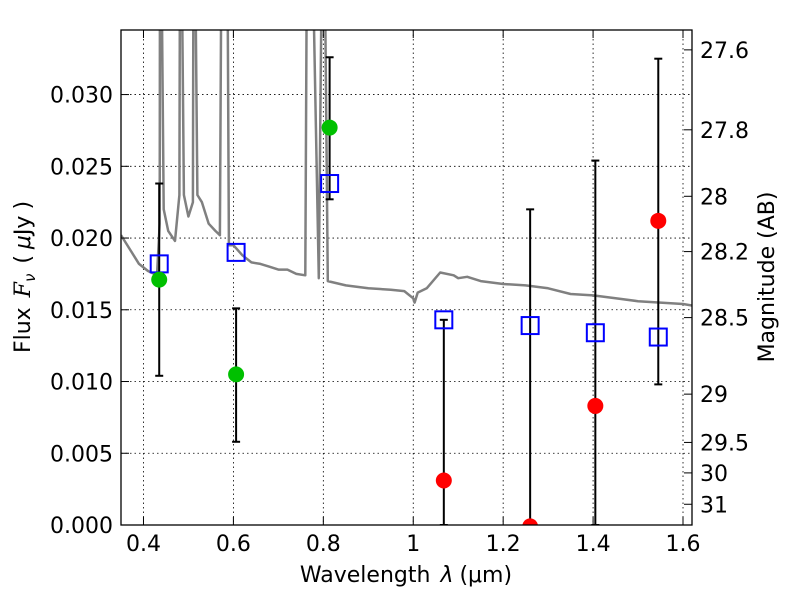 Image resolution: width=800 pixels, height=600 pixels. I want to click on mag-tick-label: 27.8, so click(724, 131).